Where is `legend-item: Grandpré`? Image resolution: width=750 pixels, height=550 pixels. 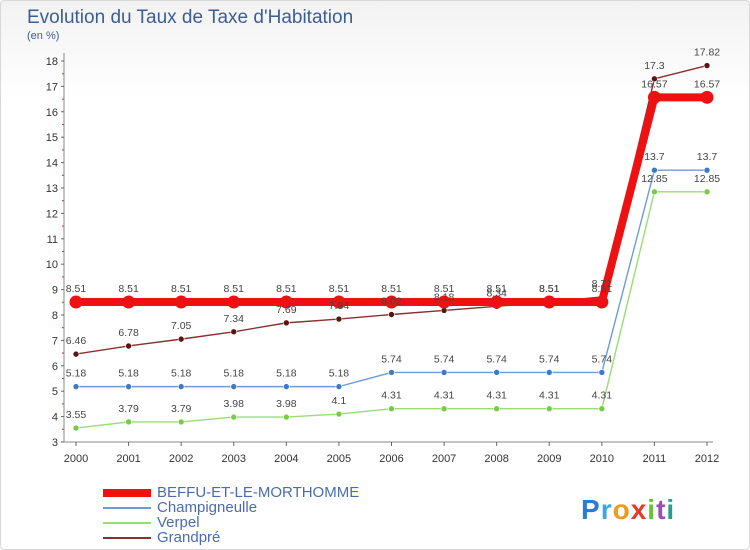
legend-item: Grandpré is located at coordinates (231, 537).